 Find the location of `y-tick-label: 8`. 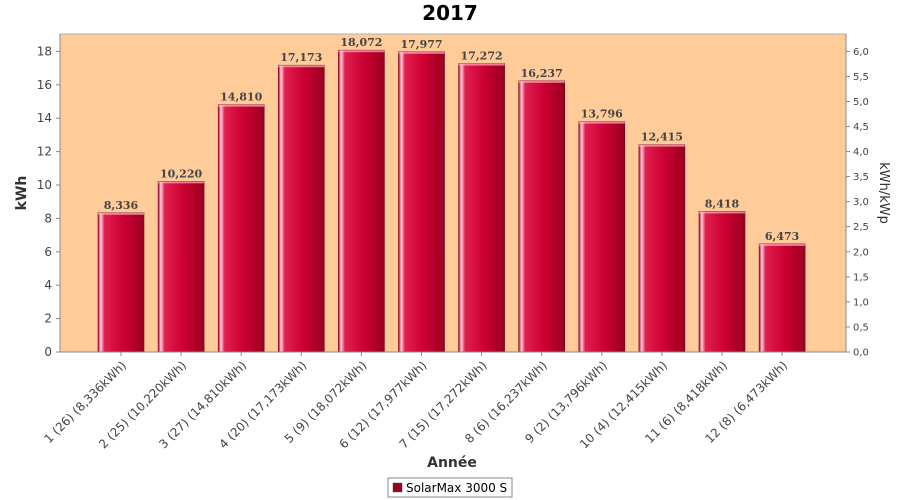

y-tick-label: 8 is located at coordinates (48, 218).